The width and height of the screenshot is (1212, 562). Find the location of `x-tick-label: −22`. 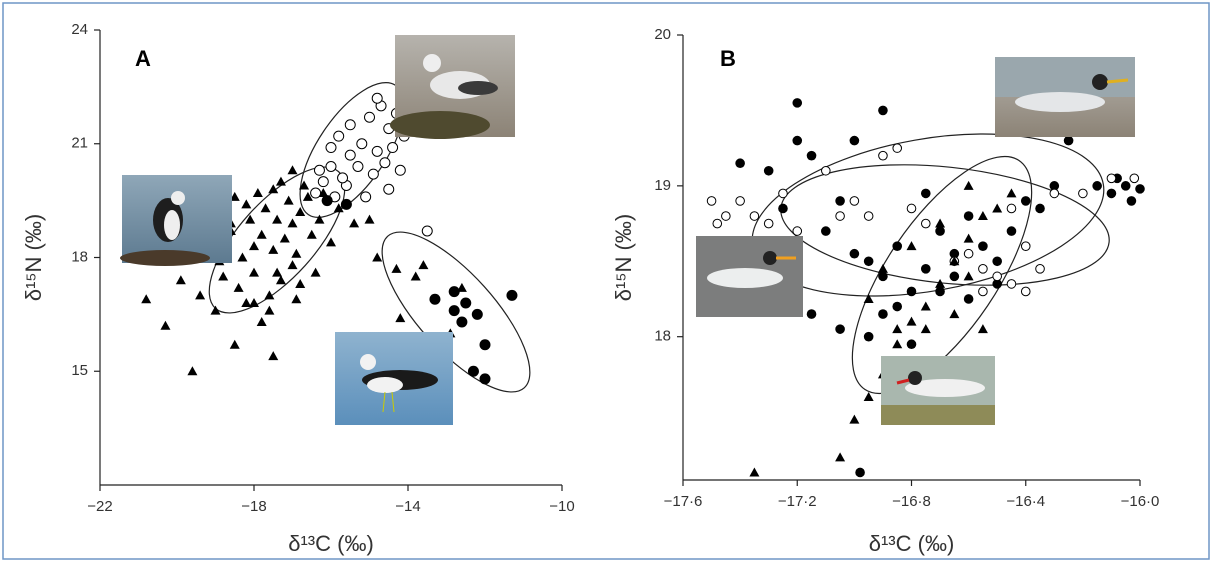

x-tick-label: −22 is located at coordinates (99, 506).